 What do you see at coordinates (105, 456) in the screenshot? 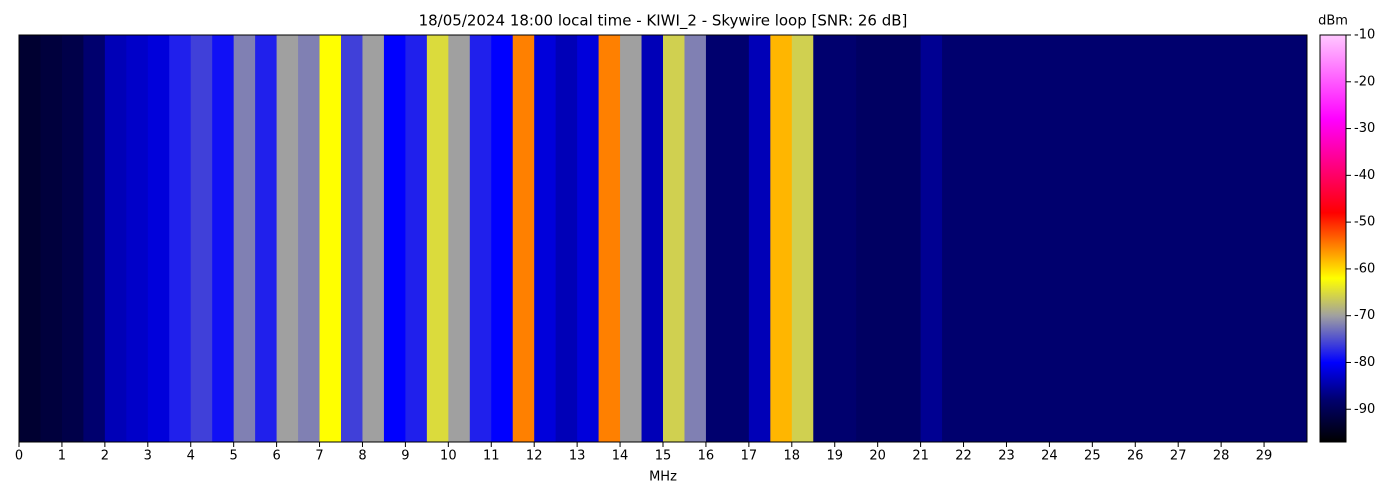
I see `x-tick-label: 2` at bounding box center [105, 456].